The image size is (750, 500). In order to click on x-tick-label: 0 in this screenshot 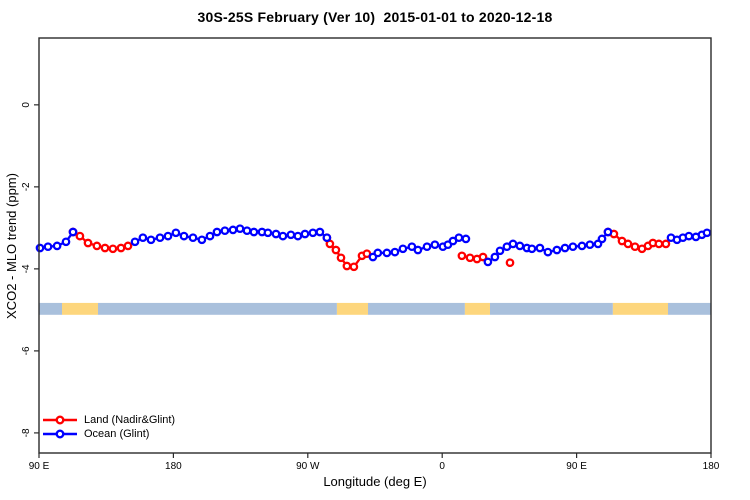, I will do `click(442, 466)`.